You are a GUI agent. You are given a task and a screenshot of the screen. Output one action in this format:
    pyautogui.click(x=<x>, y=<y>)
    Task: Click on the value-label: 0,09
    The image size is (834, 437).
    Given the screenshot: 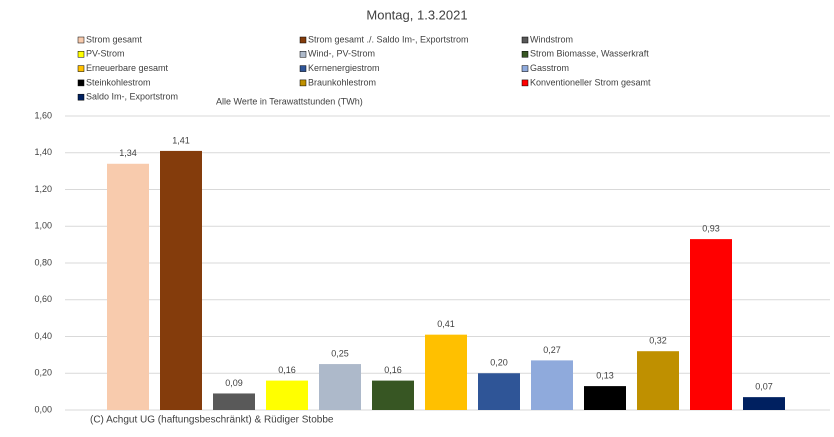 What is the action you would take?
    pyautogui.click(x=234, y=383)
    